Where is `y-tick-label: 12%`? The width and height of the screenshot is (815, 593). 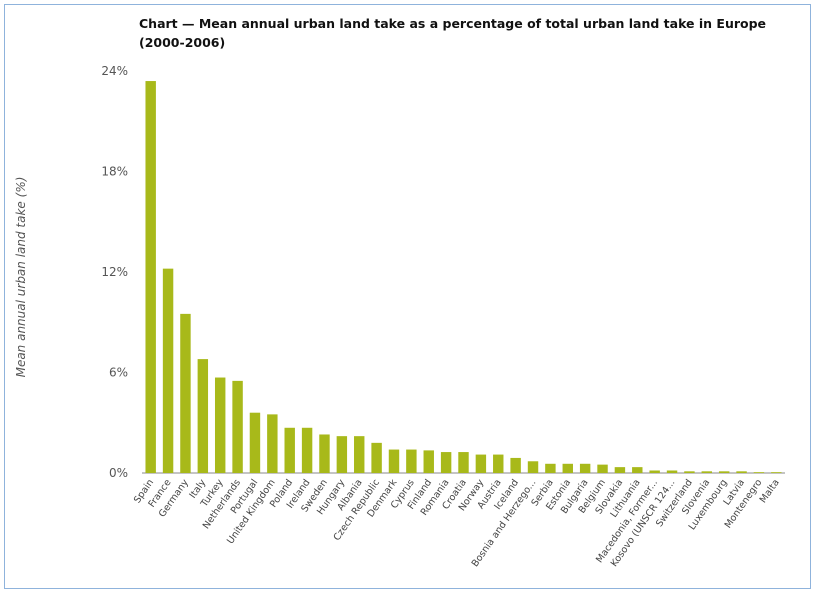
y-tick-label: 12% is located at coordinates (114, 272).